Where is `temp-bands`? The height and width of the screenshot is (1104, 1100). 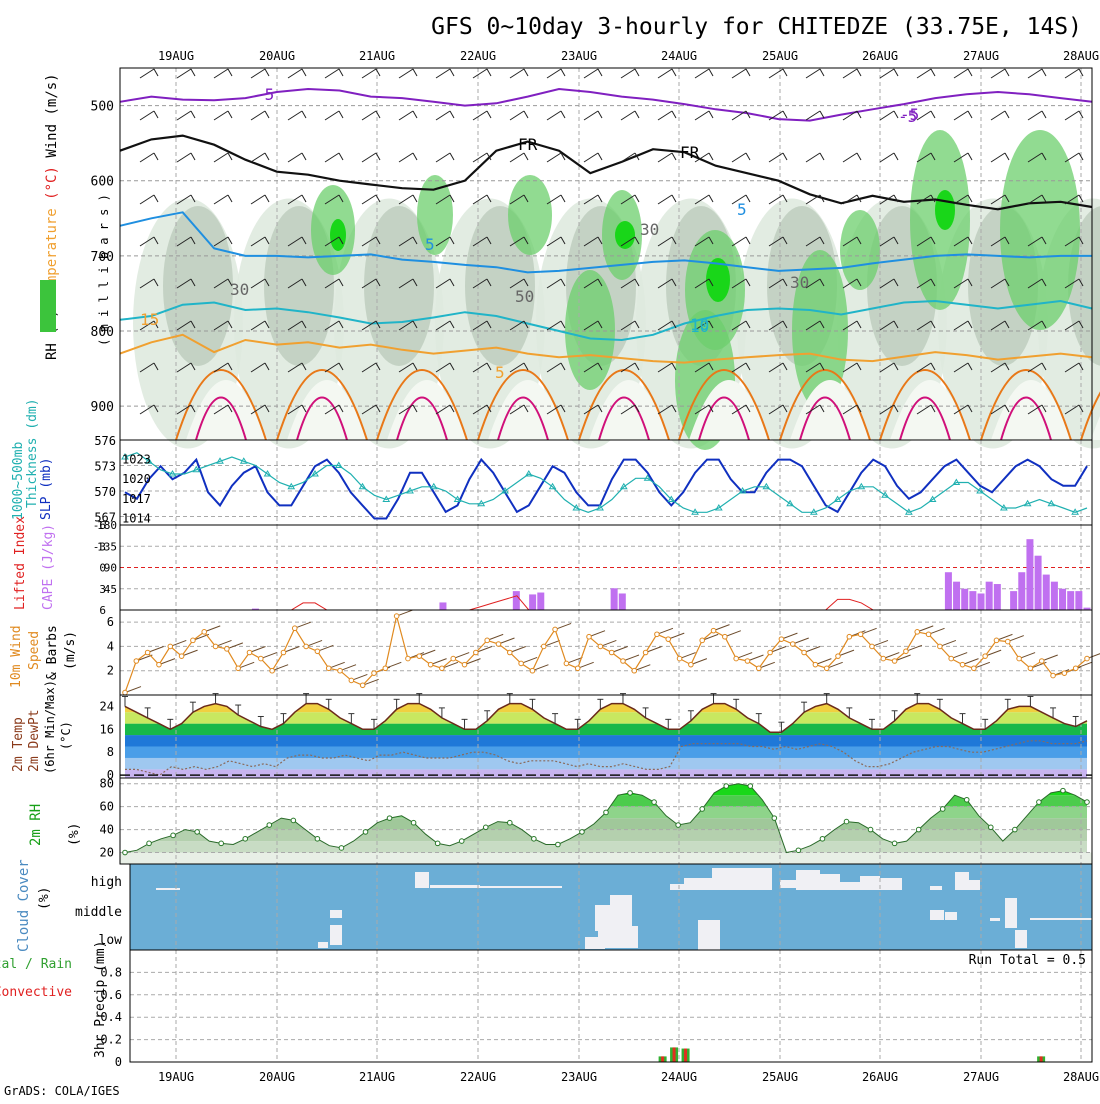 temp-bands is located at coordinates (606, 740).